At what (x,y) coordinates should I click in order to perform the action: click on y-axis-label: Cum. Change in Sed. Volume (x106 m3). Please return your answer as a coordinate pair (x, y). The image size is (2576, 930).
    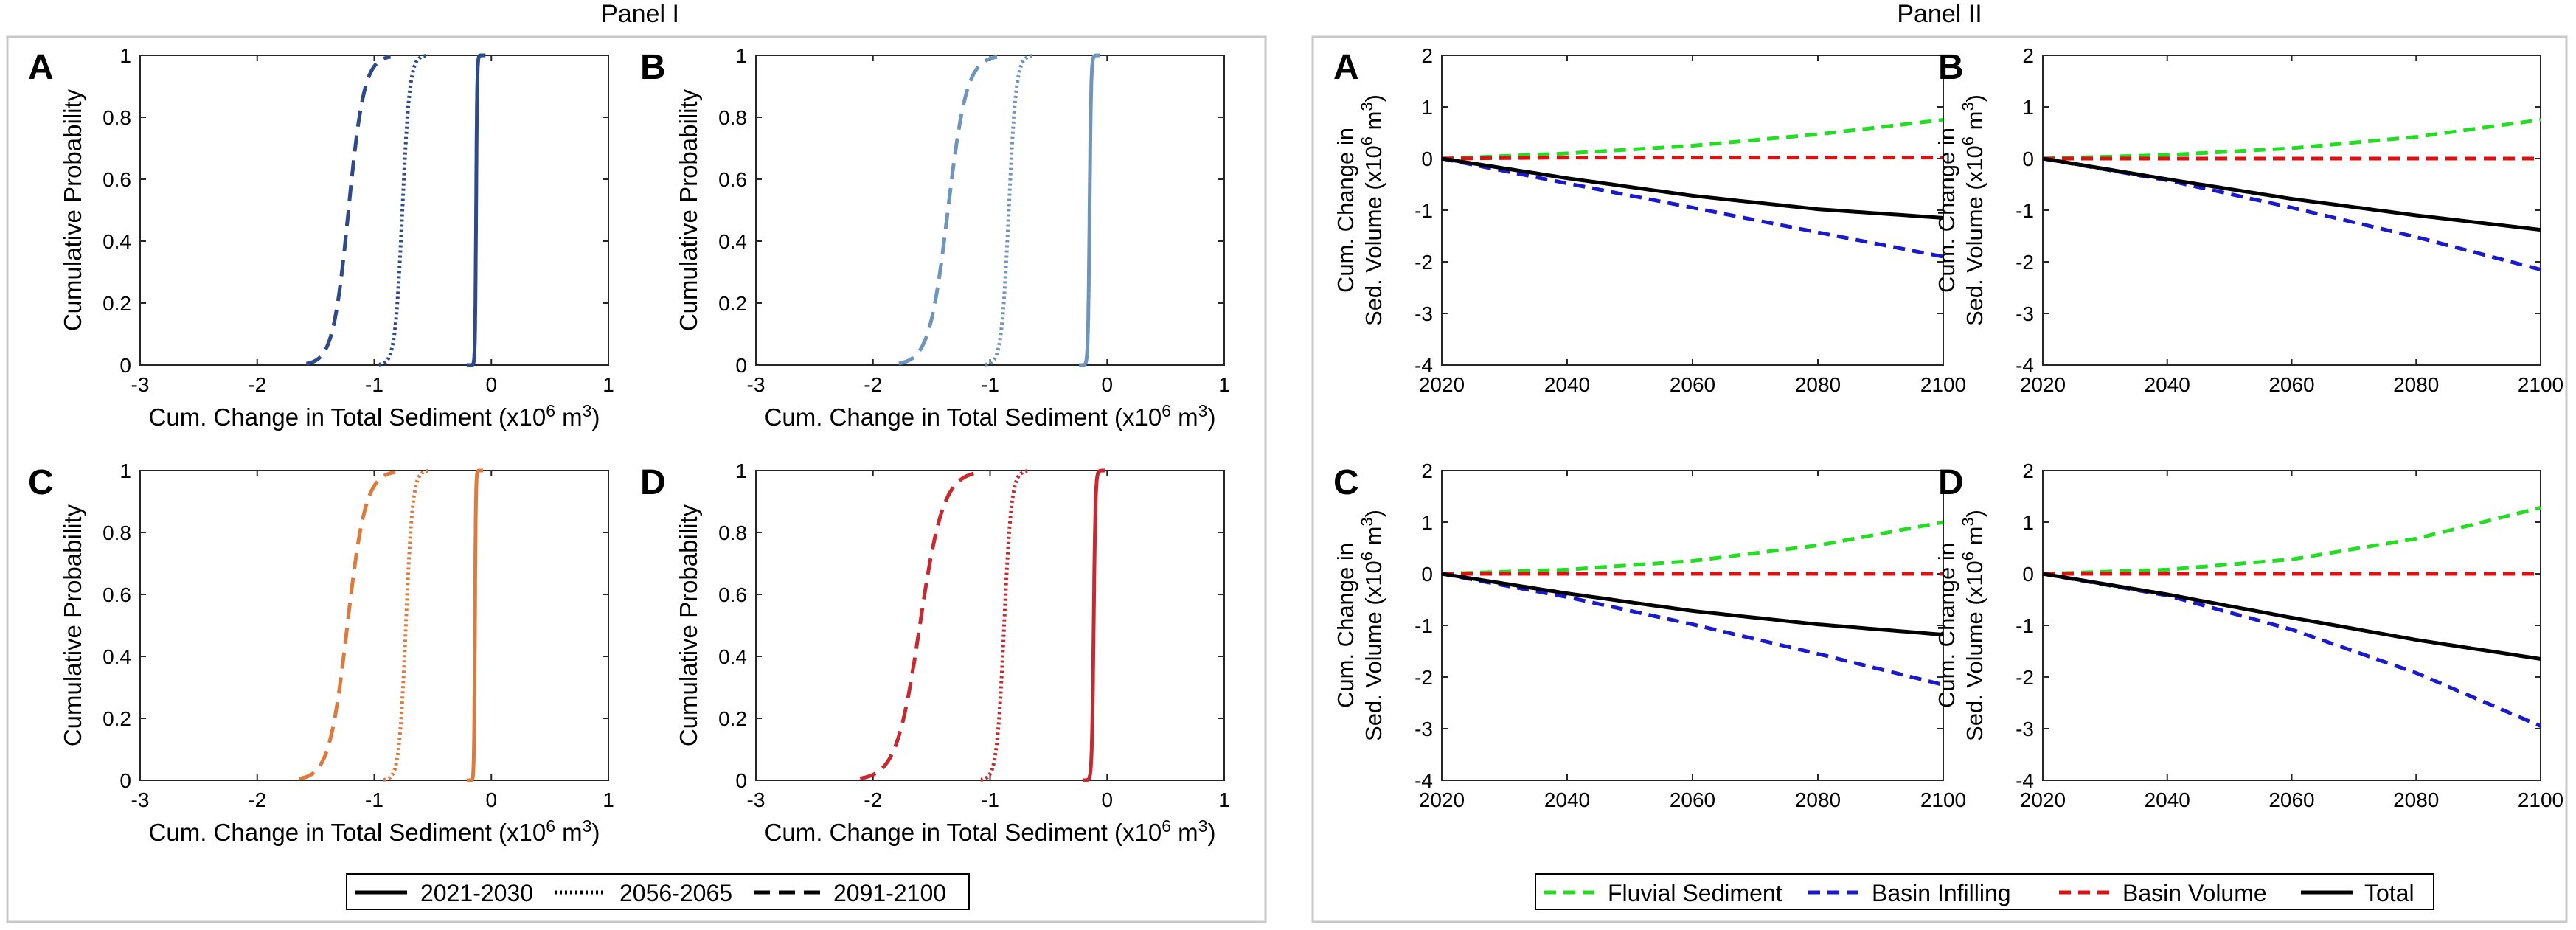
    Looking at the image, I should click on (1960, 625).